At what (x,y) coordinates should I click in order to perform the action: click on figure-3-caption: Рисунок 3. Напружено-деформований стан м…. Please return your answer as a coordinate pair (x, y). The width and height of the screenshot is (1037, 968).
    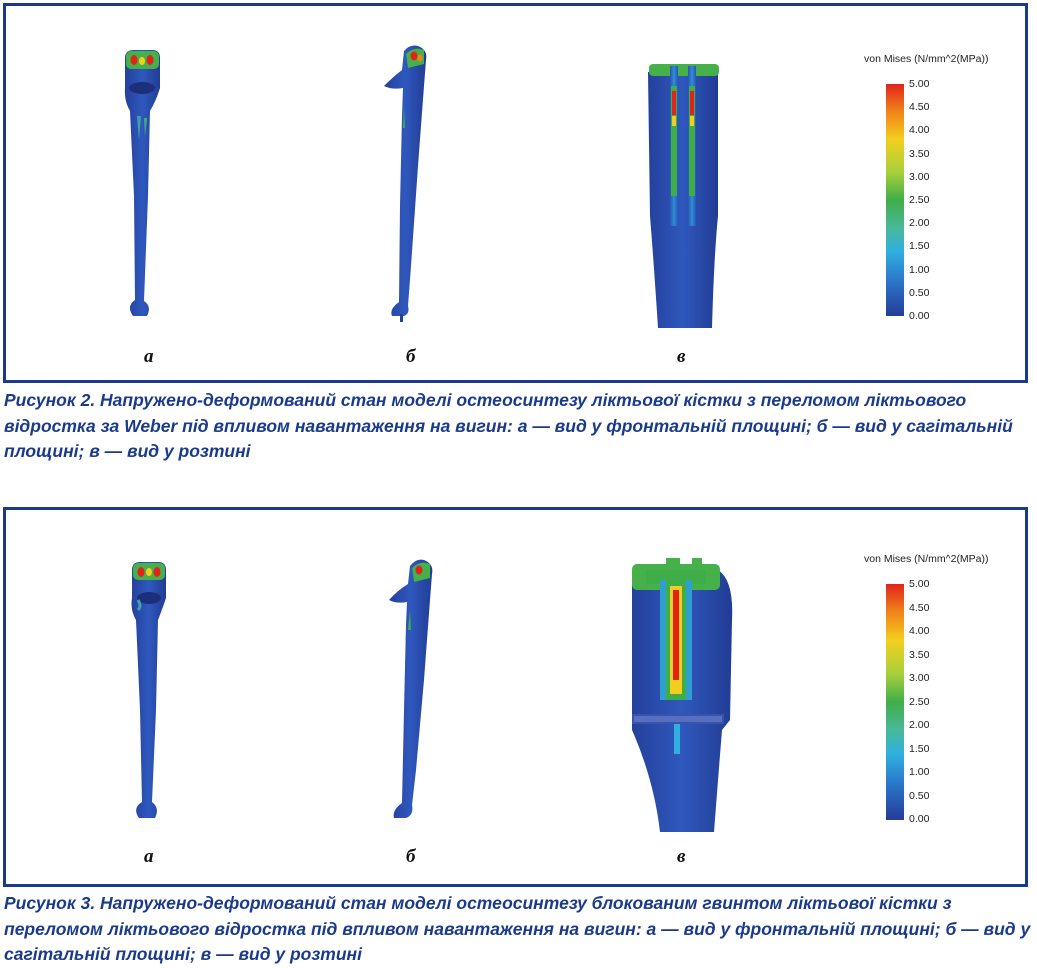
    Looking at the image, I should click on (517, 928).